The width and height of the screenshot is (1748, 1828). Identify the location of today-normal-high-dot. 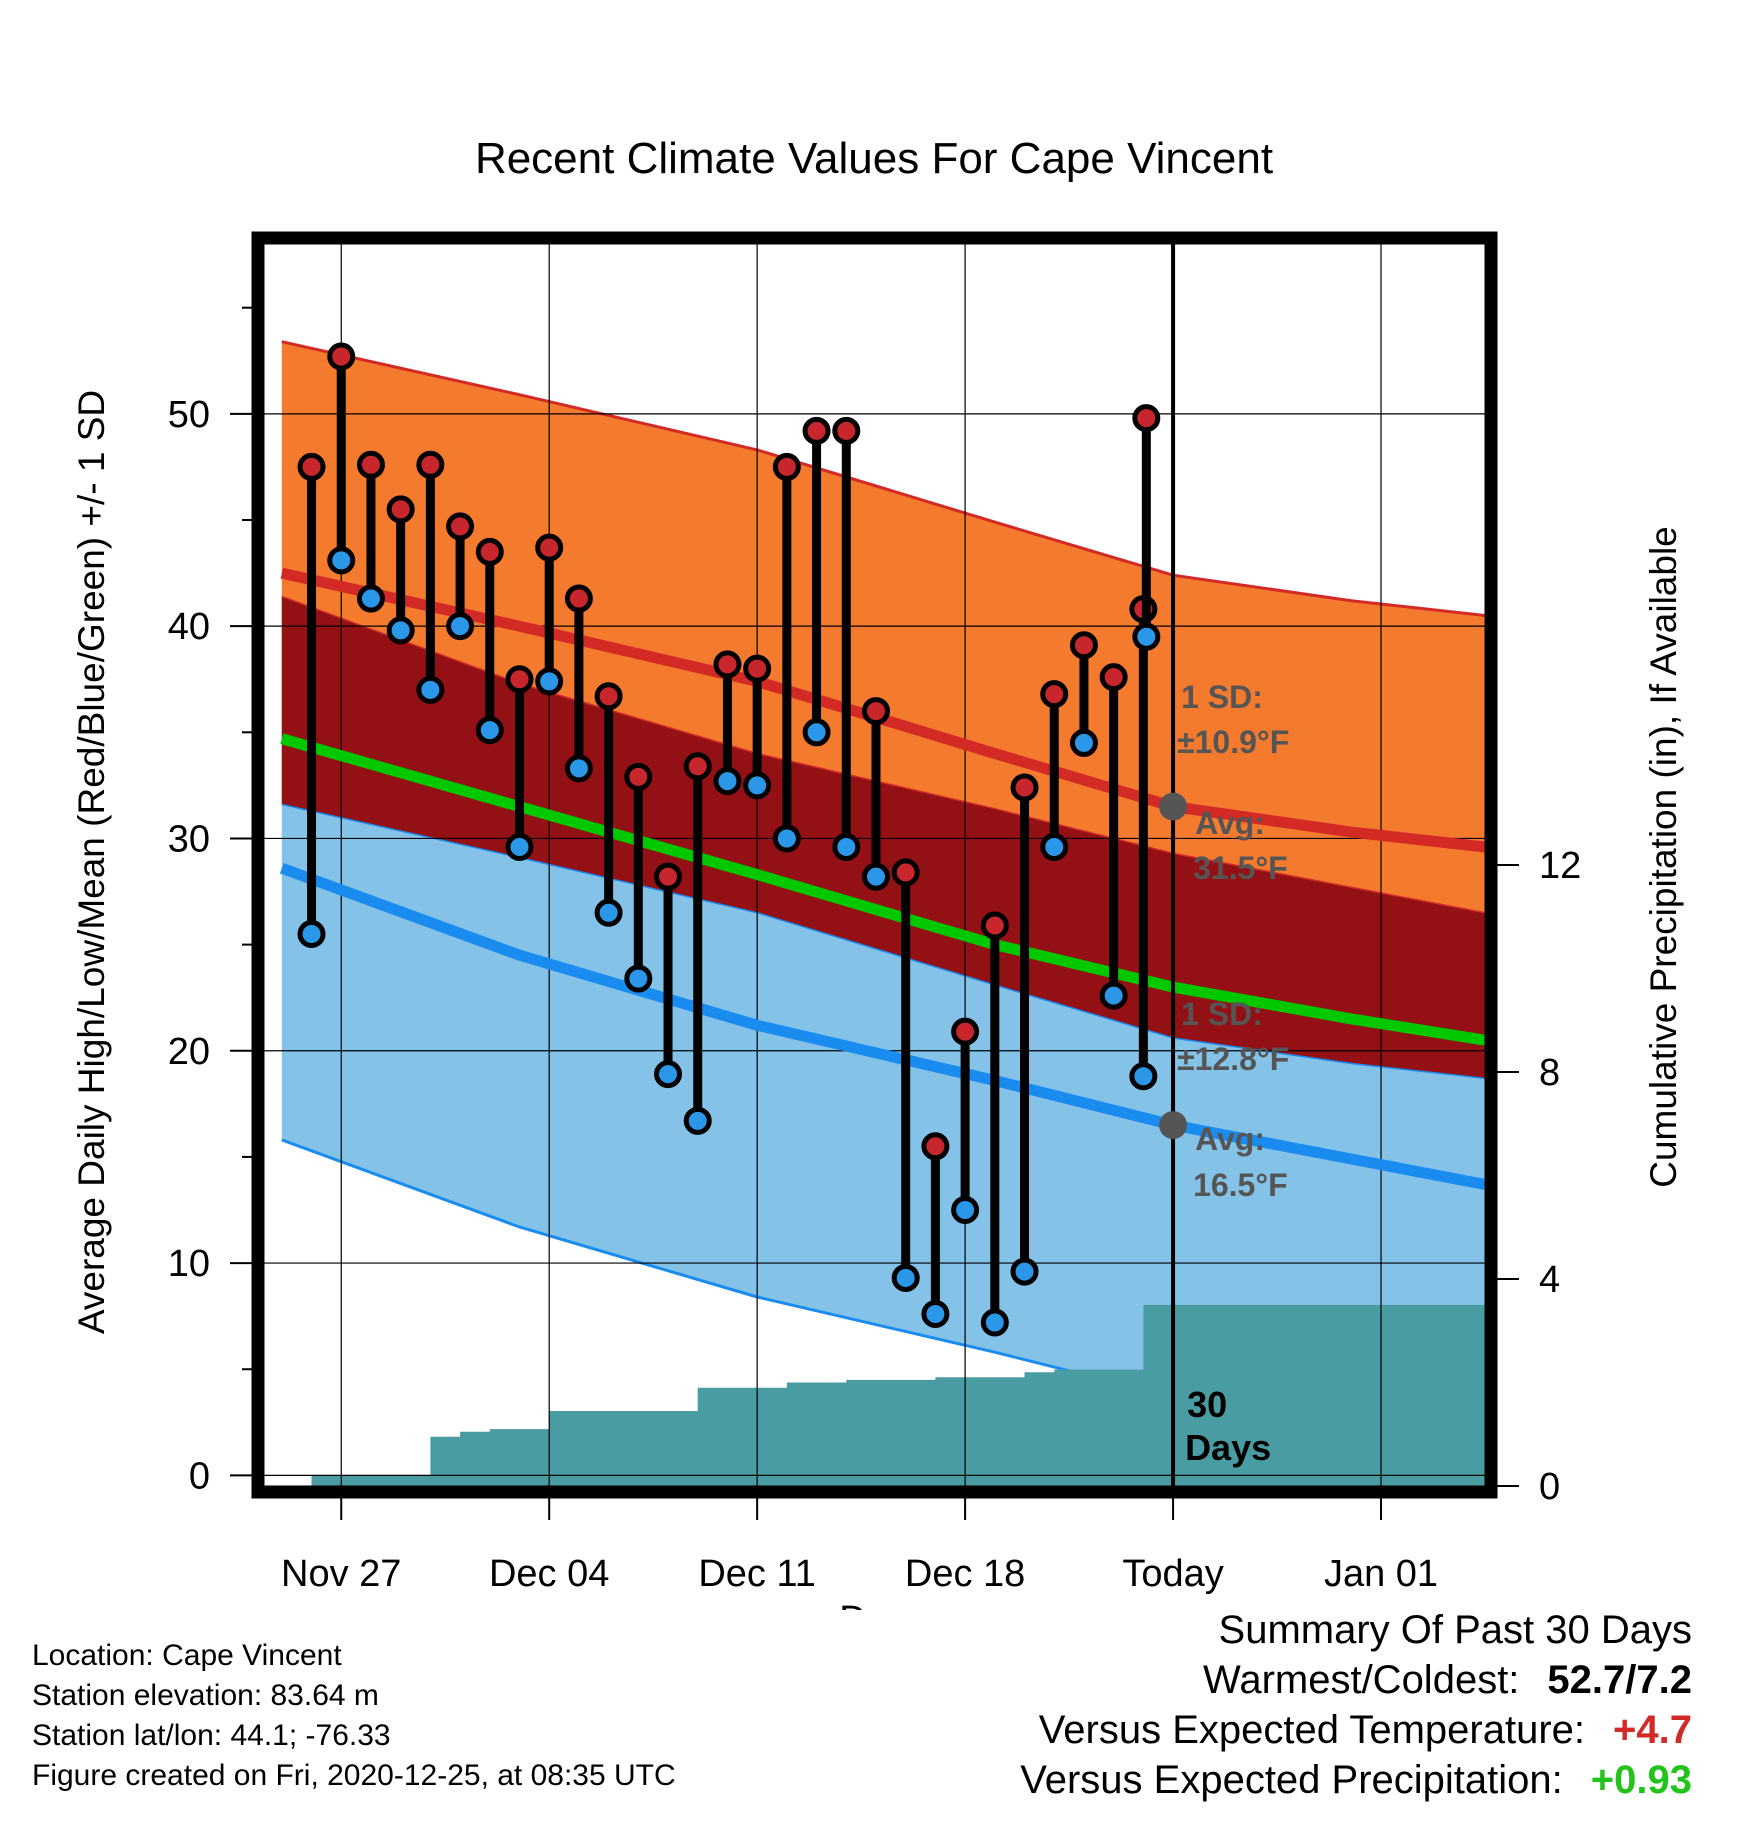
(1173, 806).